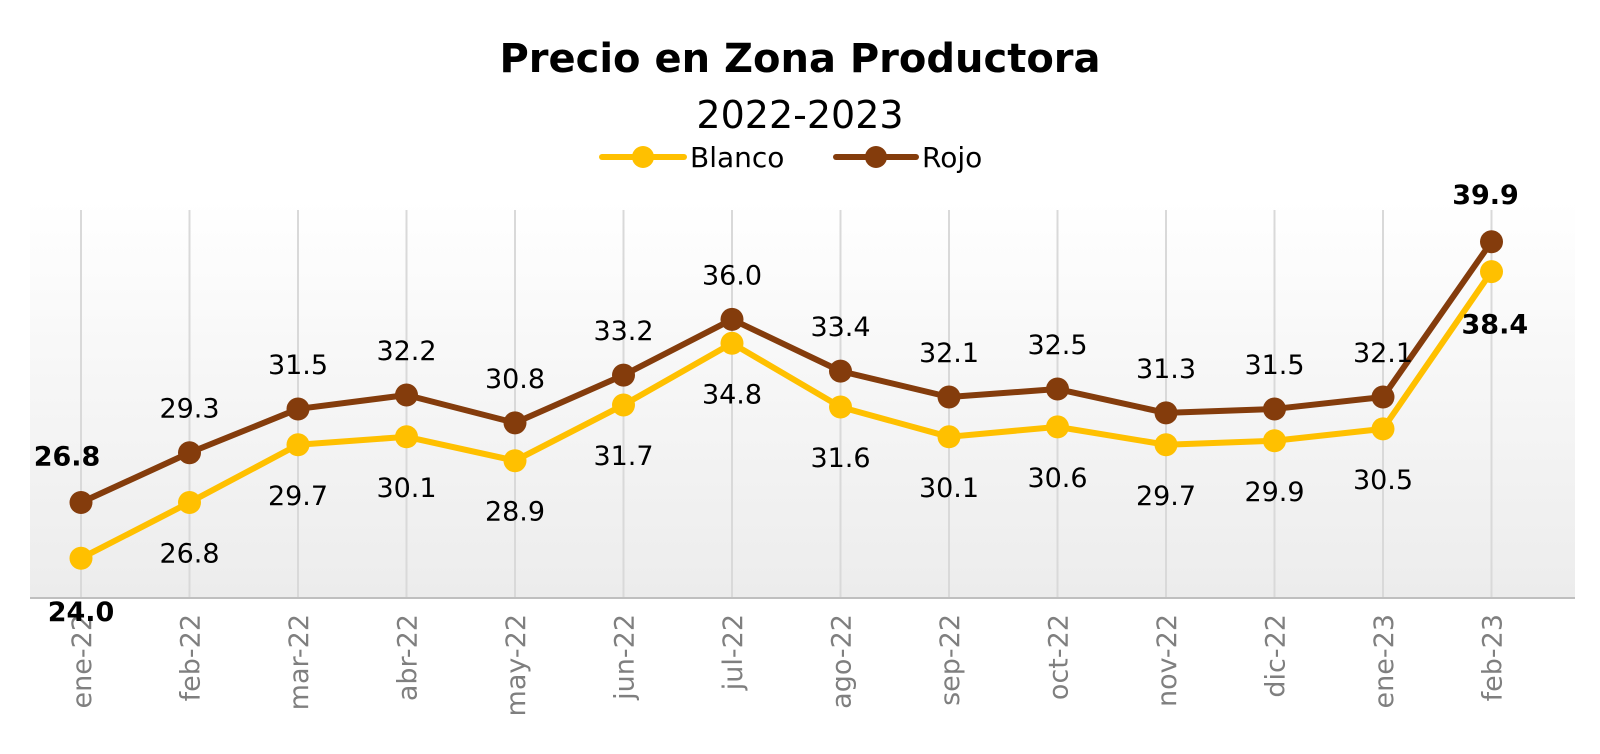 Image resolution: width=1600 pixels, height=754 pixels. I want to click on data-label-rojo-ene-22: 26.8, so click(67, 456).